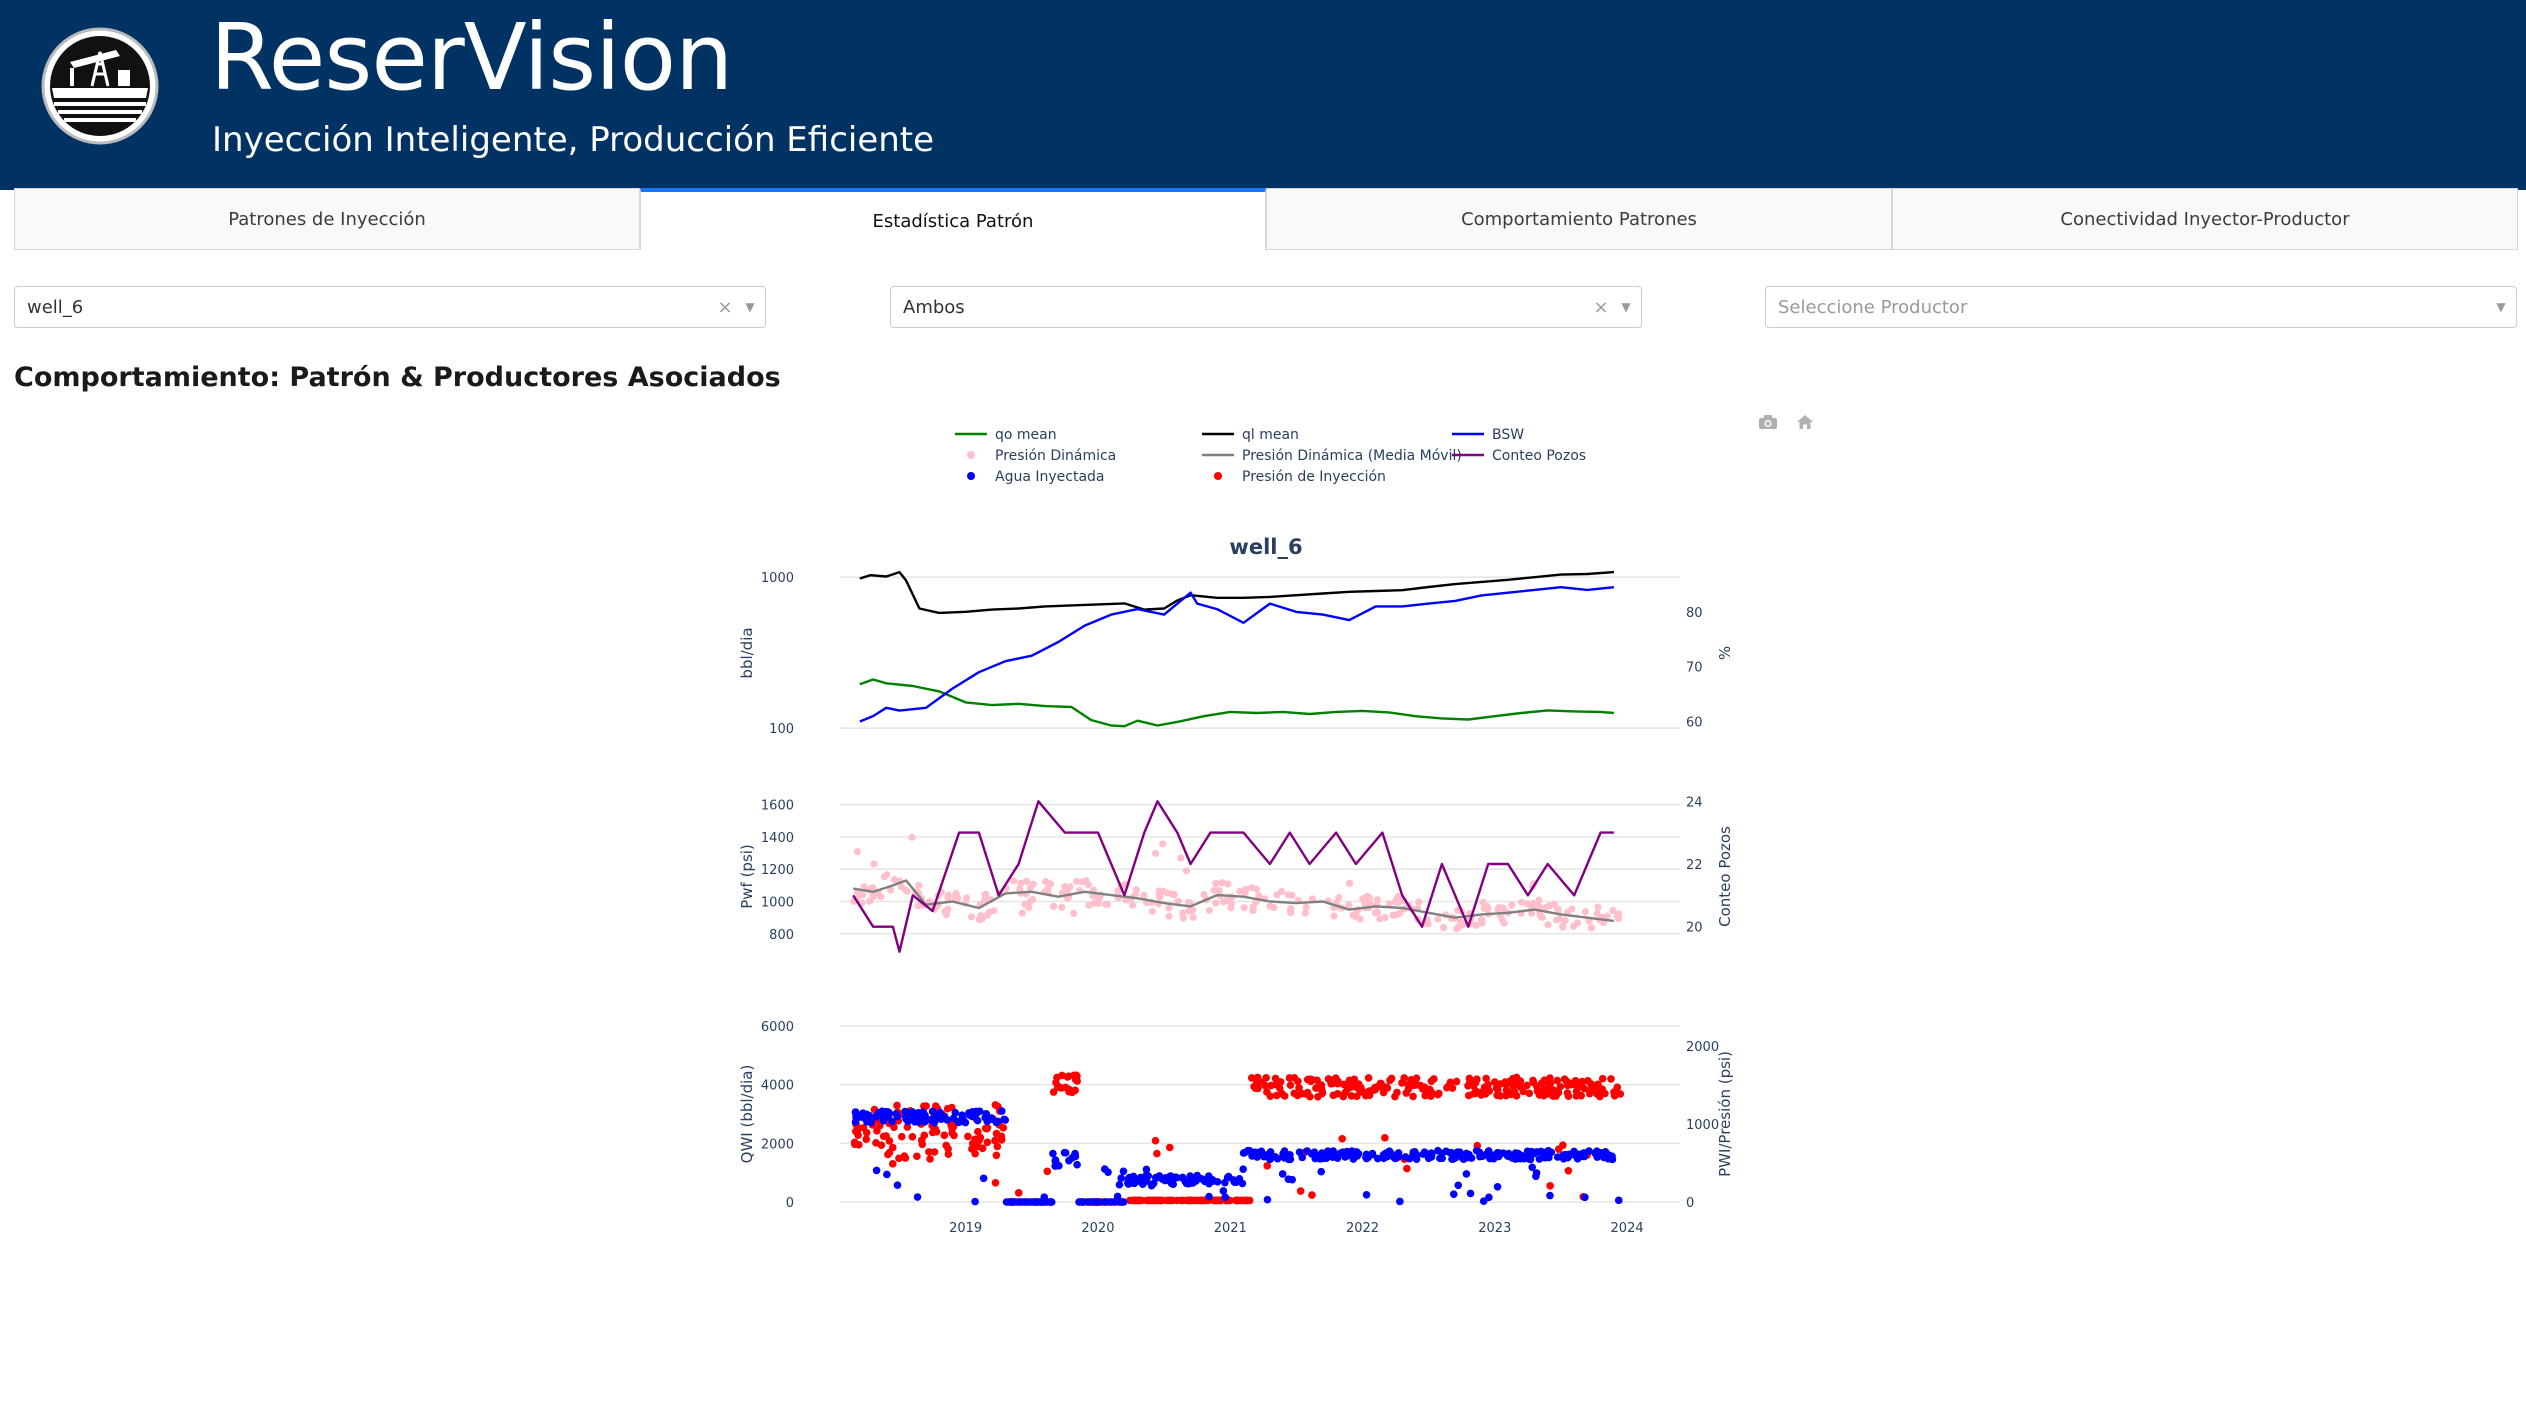  Describe the element at coordinates (1768, 422) in the screenshot. I see `camera-icon` at that location.